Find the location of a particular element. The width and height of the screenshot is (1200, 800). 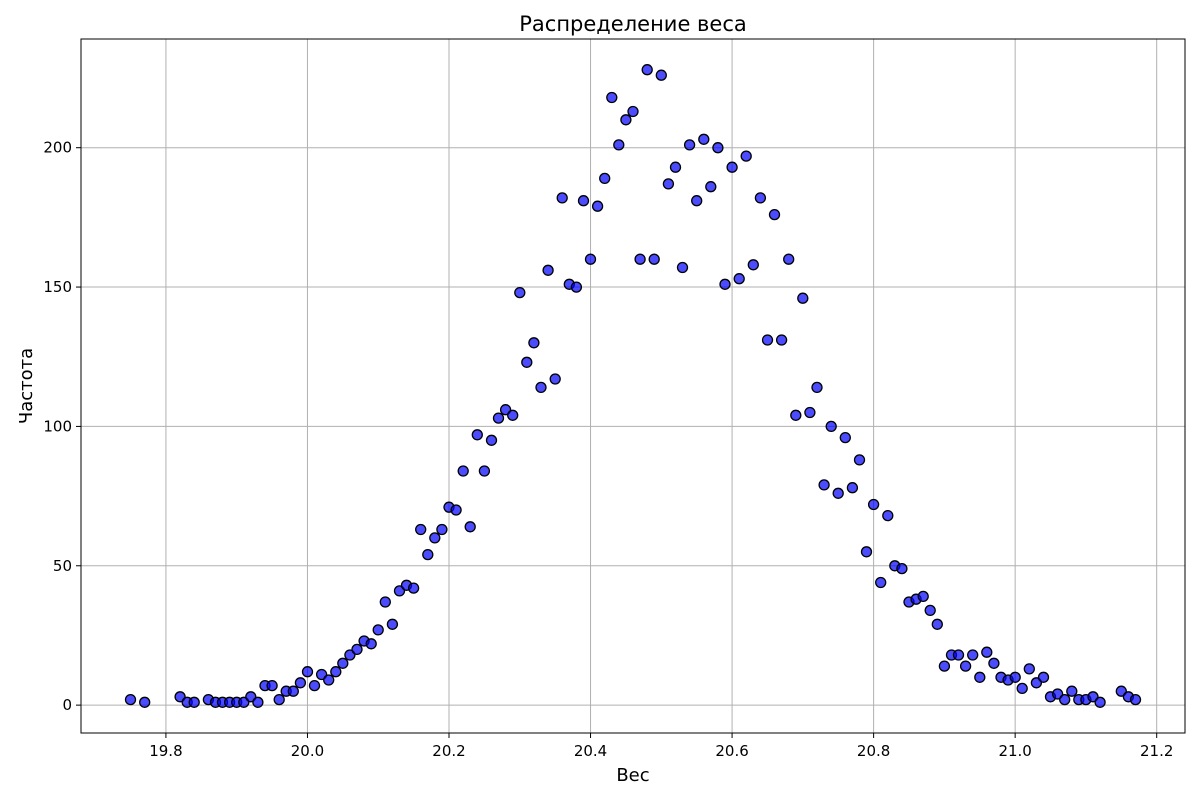

x-axis-ticks: 19.8 20.0 20.2 20.4 20.6 20.8 21.0 21.2 is located at coordinates (661, 746).